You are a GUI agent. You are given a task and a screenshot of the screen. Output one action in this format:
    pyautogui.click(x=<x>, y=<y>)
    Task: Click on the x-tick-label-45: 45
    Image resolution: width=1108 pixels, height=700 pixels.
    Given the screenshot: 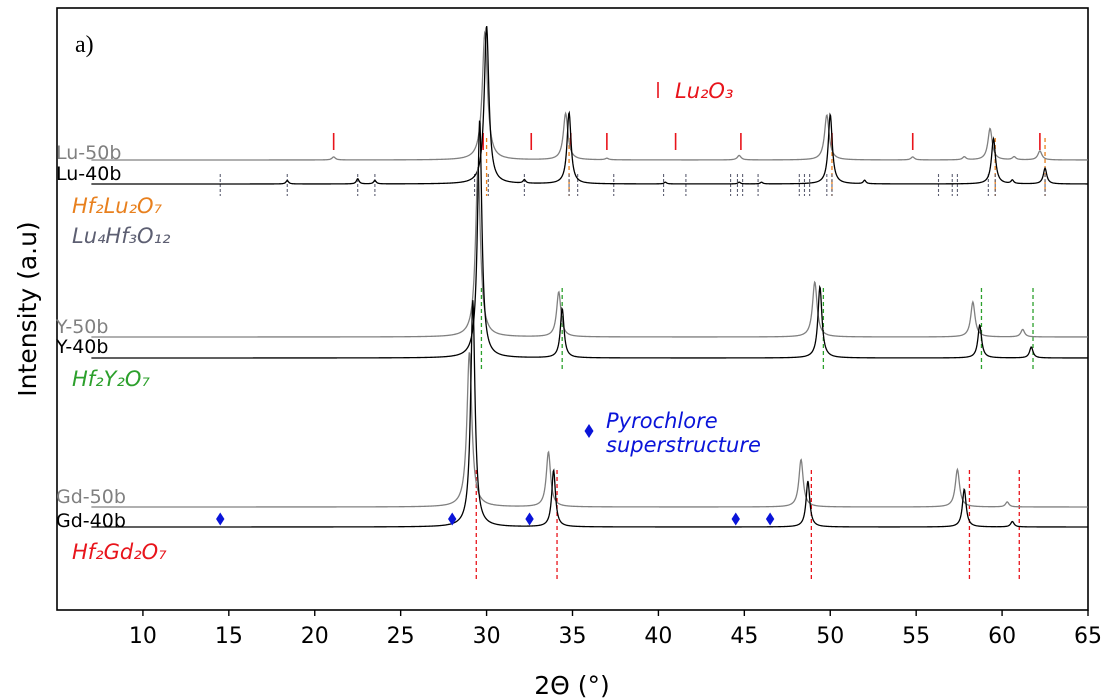 What is the action you would take?
    pyautogui.click(x=744, y=636)
    